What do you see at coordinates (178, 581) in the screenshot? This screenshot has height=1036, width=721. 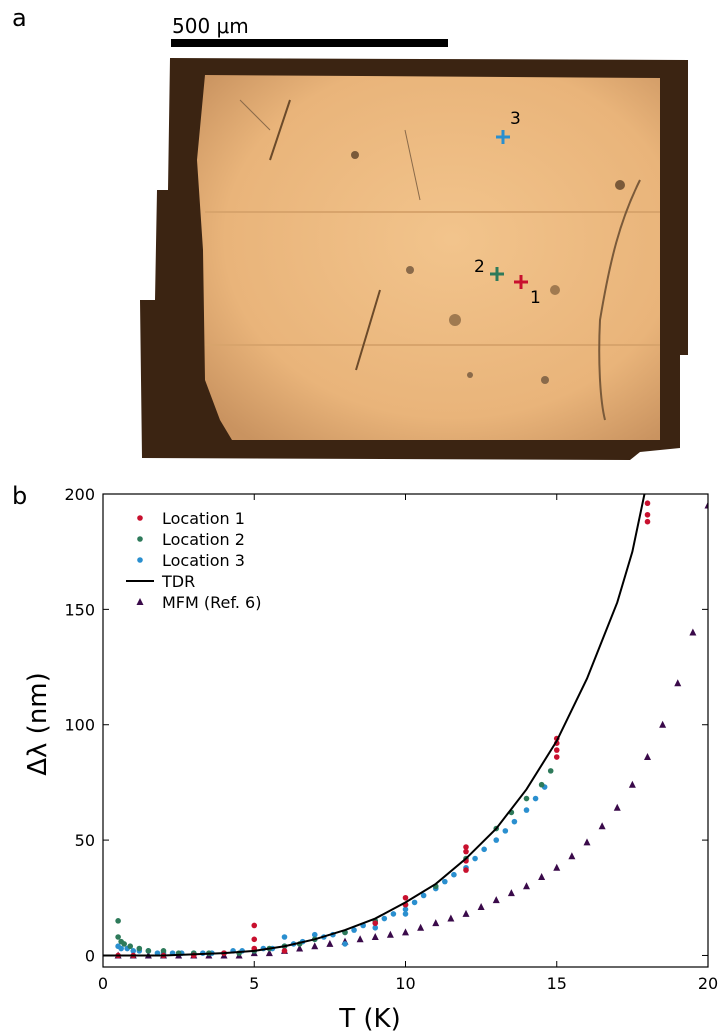 I see `legend-label: TDR` at bounding box center [178, 581].